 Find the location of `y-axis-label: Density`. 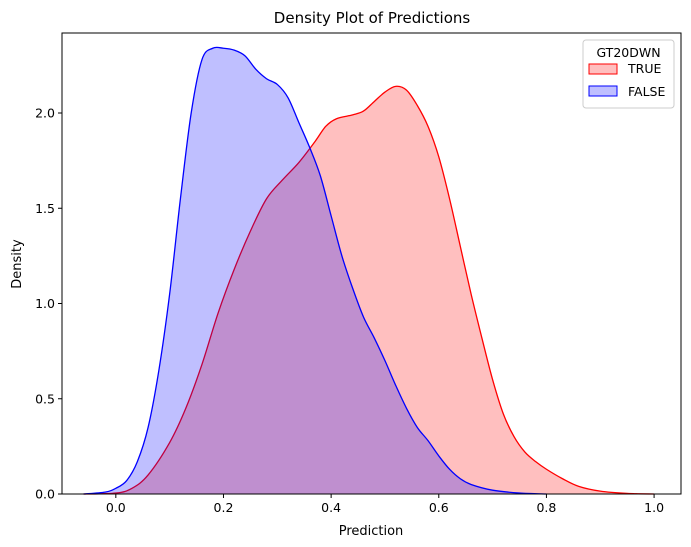

y-axis-label: Density is located at coordinates (17, 264).